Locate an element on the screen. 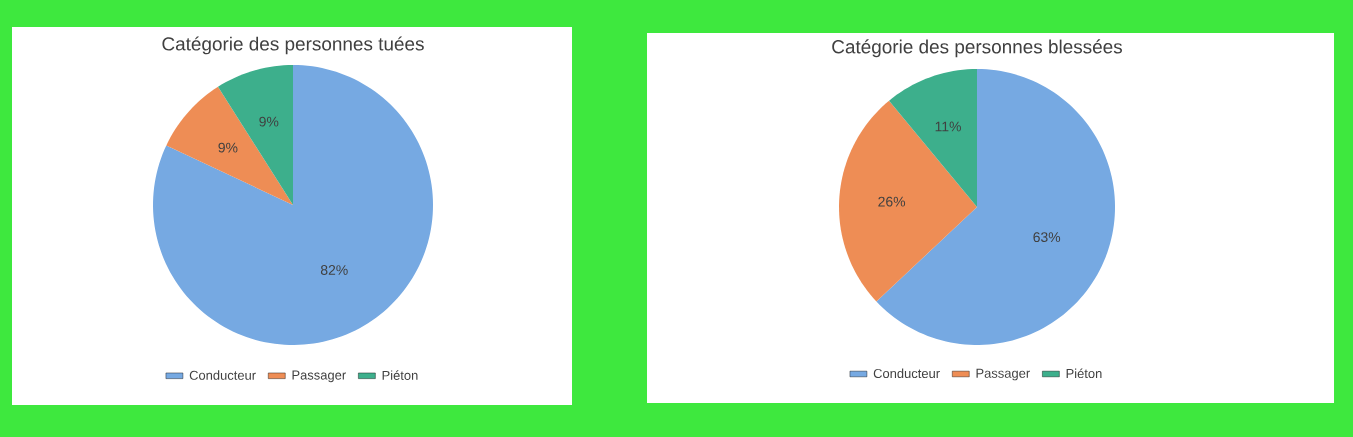 This screenshot has width=1353, height=437. chart-title: Catégorie des personnes blessées is located at coordinates (977, 48).